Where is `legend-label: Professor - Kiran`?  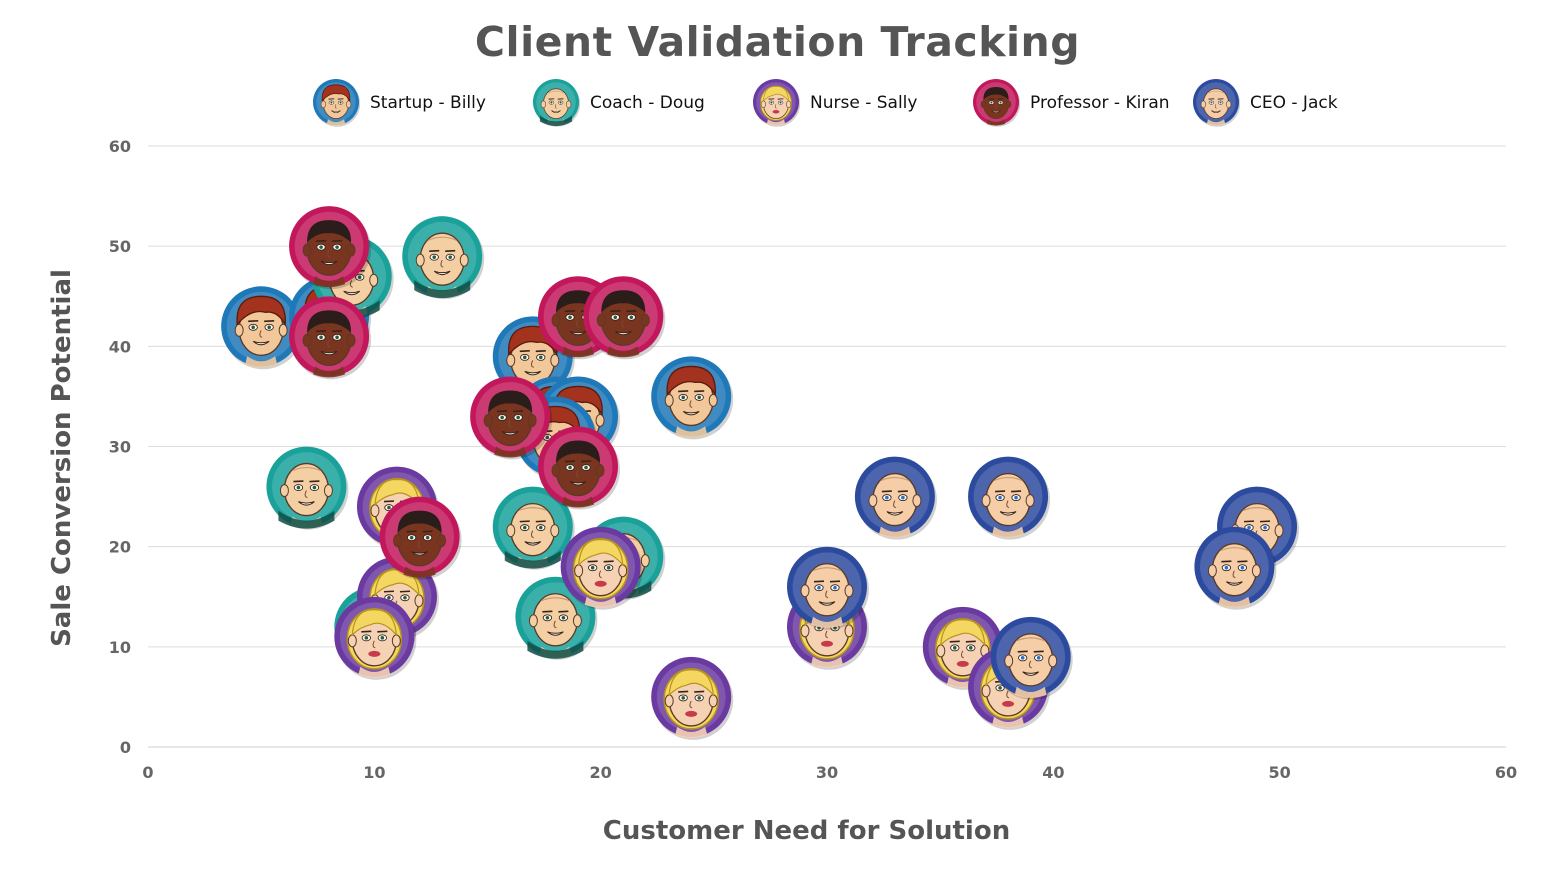
legend-label: Professor - Kiran is located at coordinates (1100, 103).